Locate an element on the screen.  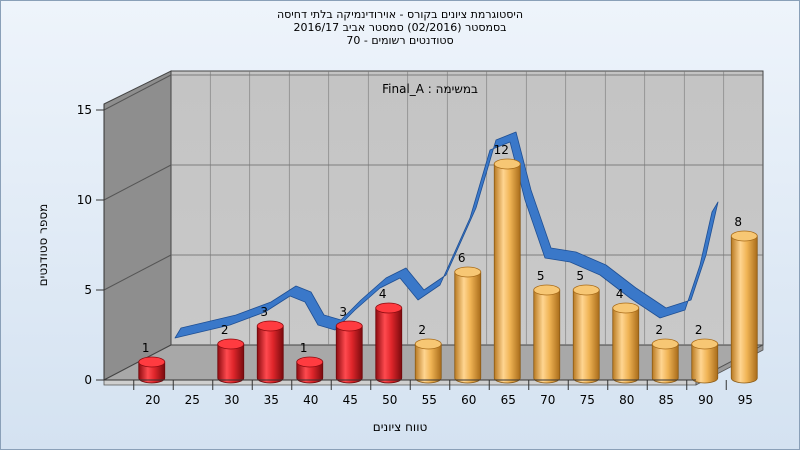
x-tick-label: 30 is located at coordinates (231, 400).